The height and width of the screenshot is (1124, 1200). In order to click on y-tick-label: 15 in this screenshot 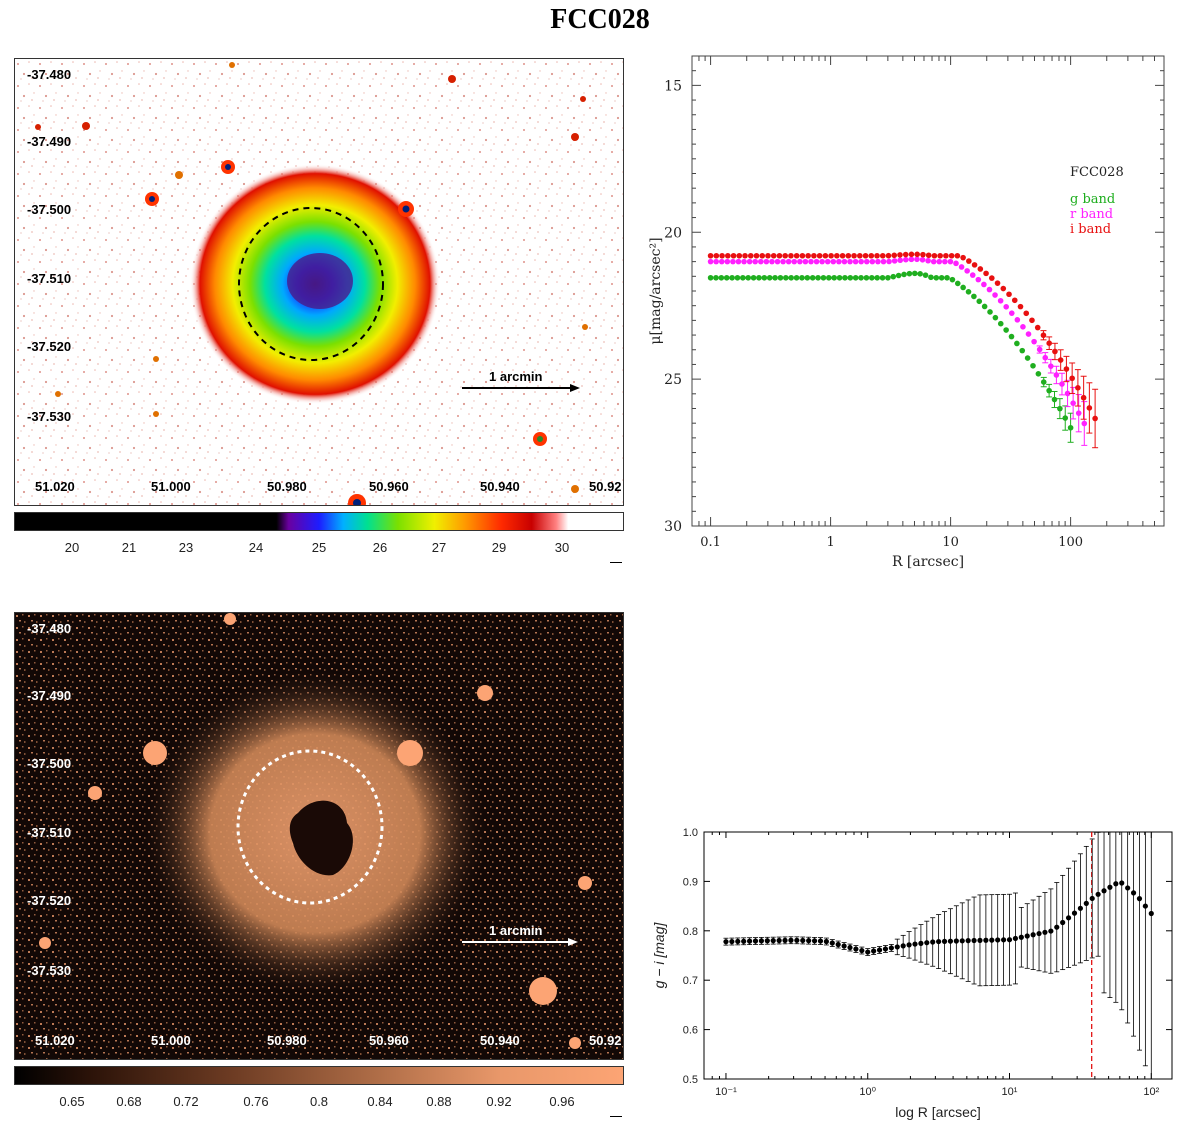, I will do `click(673, 86)`.